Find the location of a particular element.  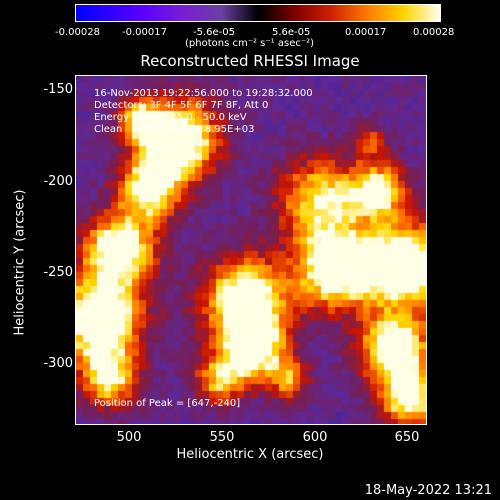

x-tick-label: 500 is located at coordinates (129, 437).